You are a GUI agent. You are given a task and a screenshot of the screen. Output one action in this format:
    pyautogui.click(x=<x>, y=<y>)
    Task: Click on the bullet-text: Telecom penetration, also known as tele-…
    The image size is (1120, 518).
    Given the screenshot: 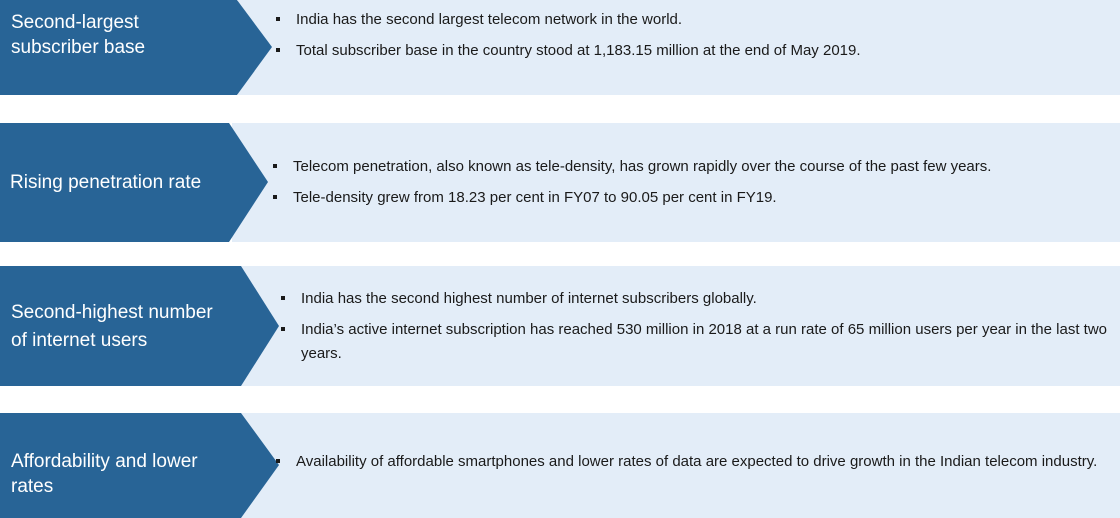 What is the action you would take?
    pyautogui.click(x=642, y=166)
    